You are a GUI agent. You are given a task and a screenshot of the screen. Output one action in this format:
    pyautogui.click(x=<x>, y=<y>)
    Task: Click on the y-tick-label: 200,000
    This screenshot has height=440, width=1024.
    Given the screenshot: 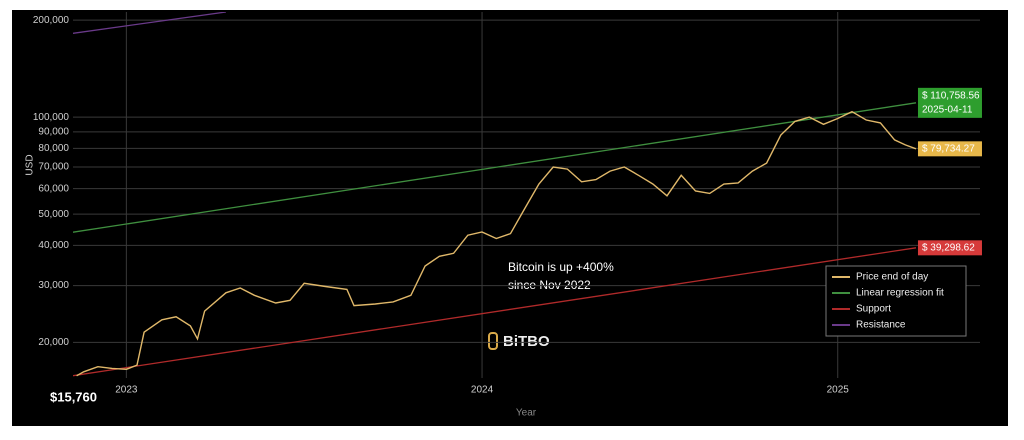 What is the action you would take?
    pyautogui.click(x=51, y=20)
    